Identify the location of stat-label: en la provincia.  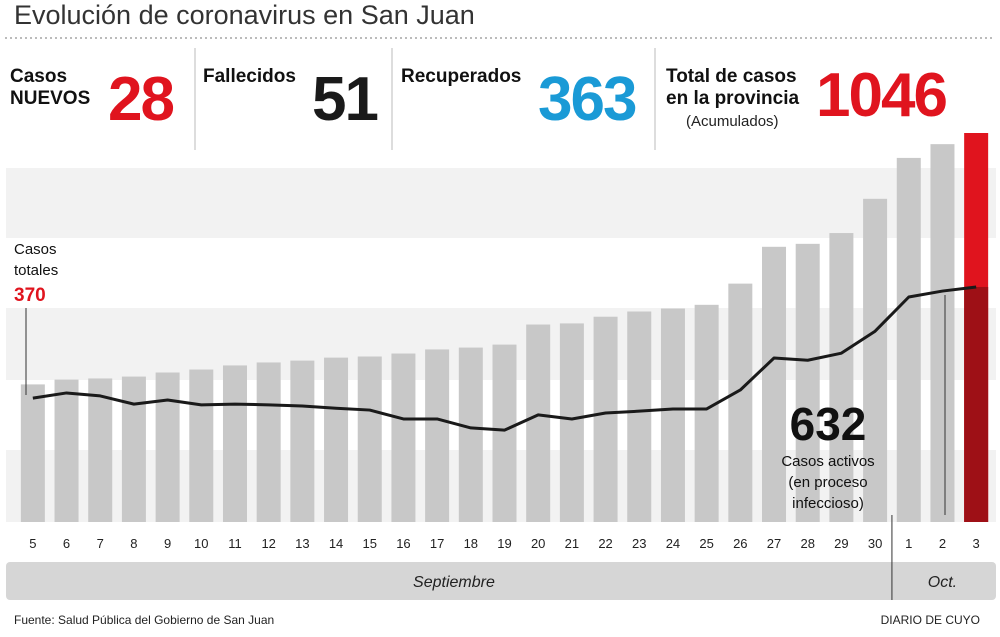
(732, 98).